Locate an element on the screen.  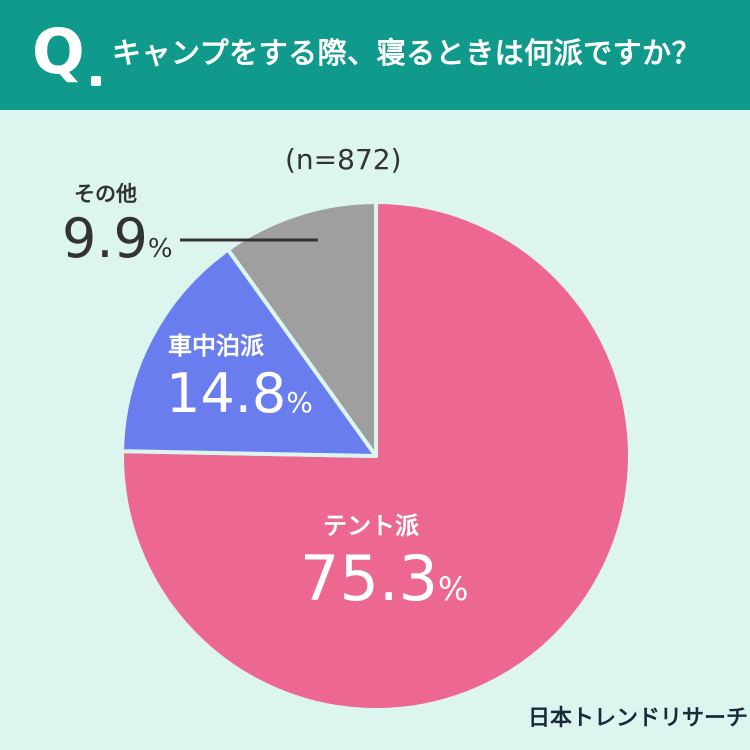
car-percent-sign: % is located at coordinates (299, 402).